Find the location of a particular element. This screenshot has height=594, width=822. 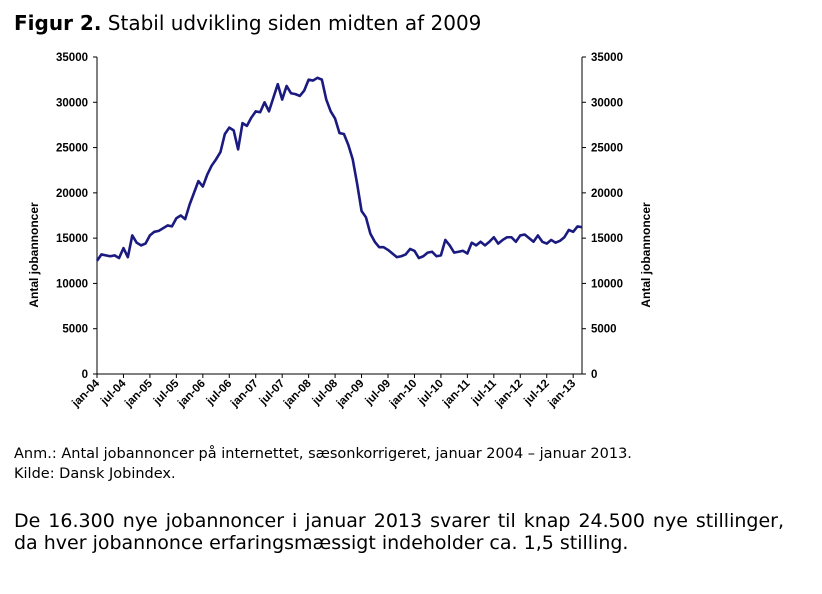

note-source: Kilde: Dansk Jobindex. is located at coordinates (95, 474).